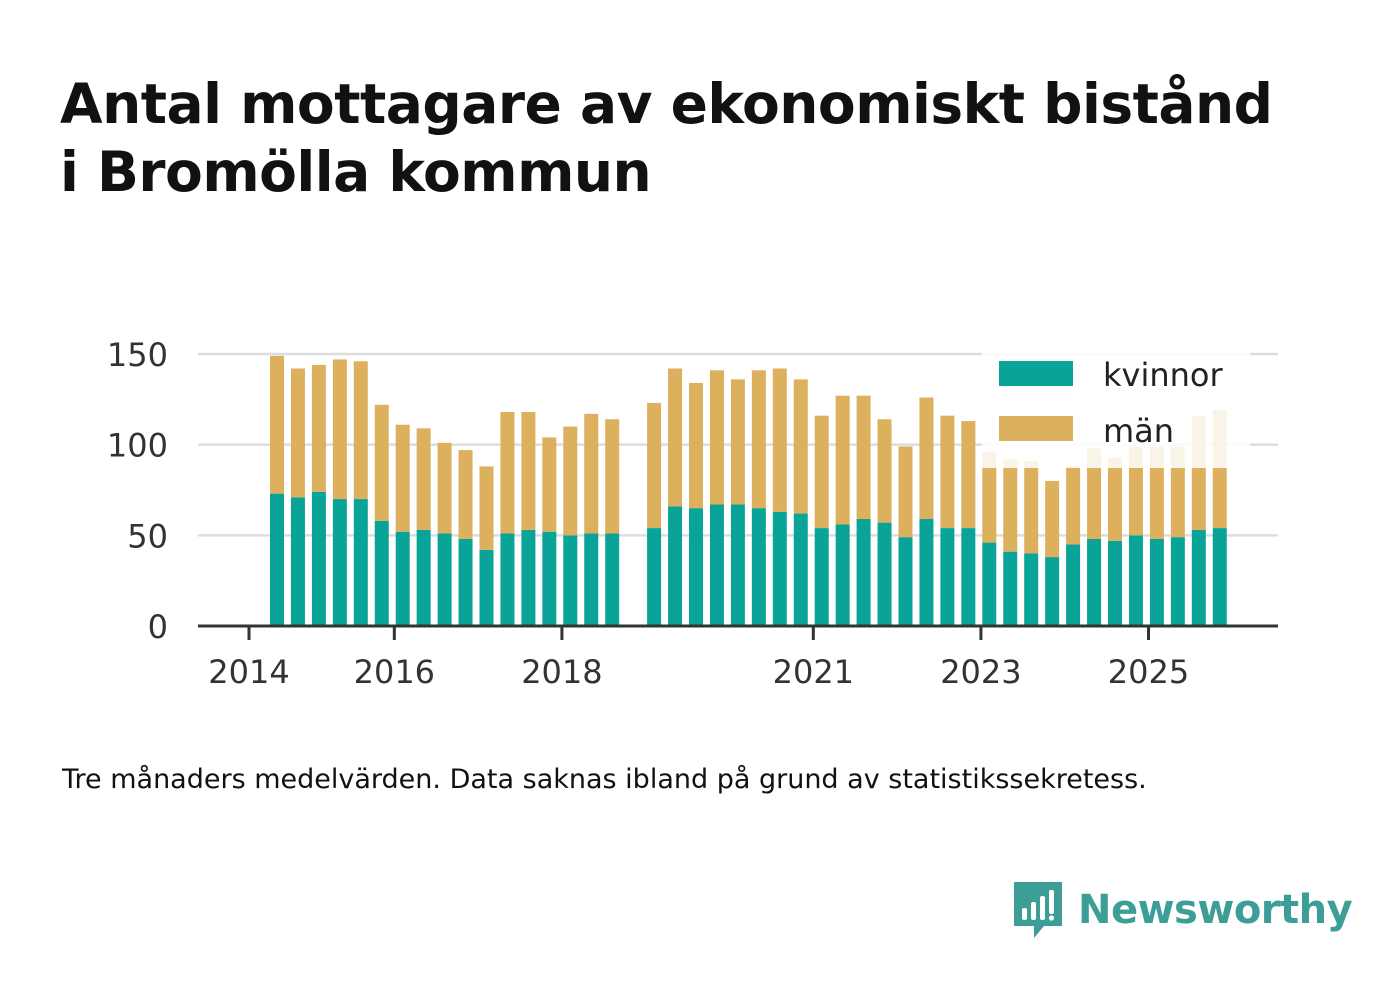  I want to click on y-tick-label: 0, so click(158, 627).